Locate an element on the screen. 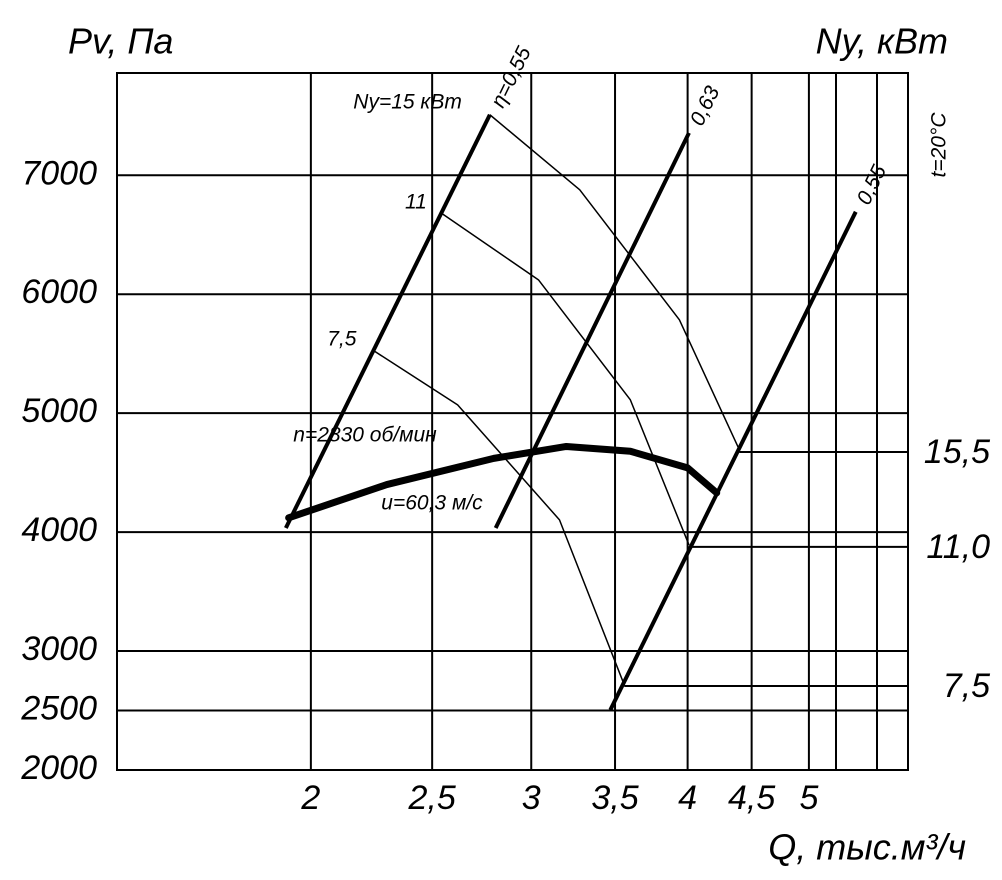  efficiency-label: η=0,55 is located at coordinates (511, 77).